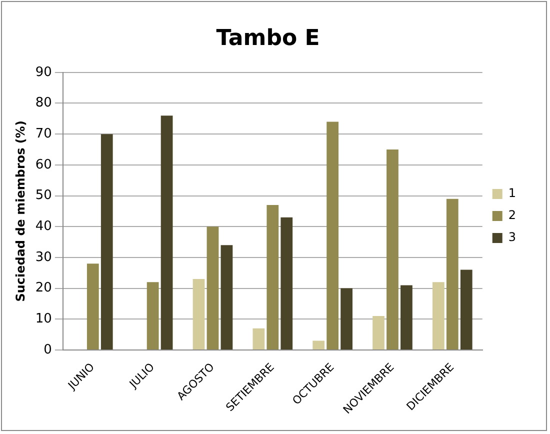 The height and width of the screenshot is (434, 550). Describe the element at coordinates (512, 193) in the screenshot. I see `legend-label: 1` at that location.